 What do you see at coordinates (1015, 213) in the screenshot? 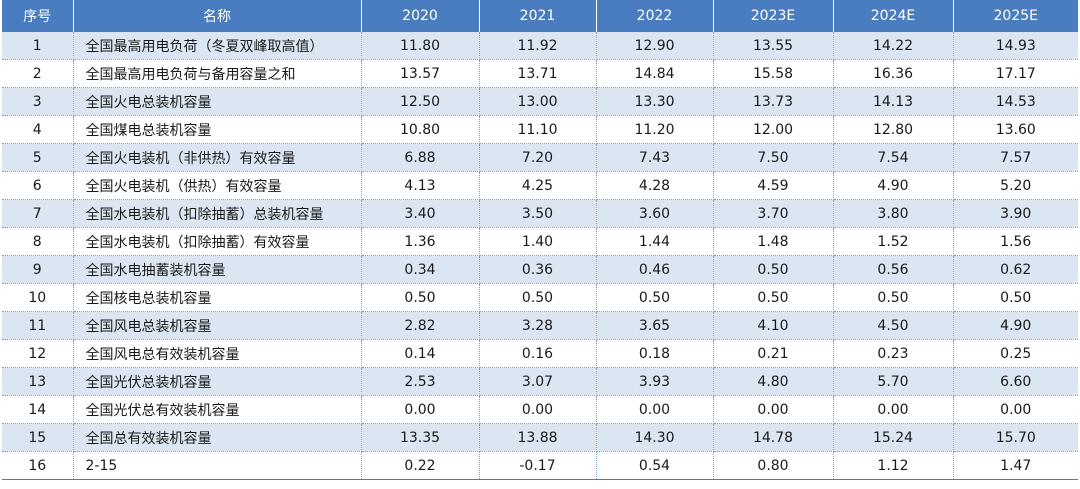
I see `row-value: 3.90` at bounding box center [1015, 213].